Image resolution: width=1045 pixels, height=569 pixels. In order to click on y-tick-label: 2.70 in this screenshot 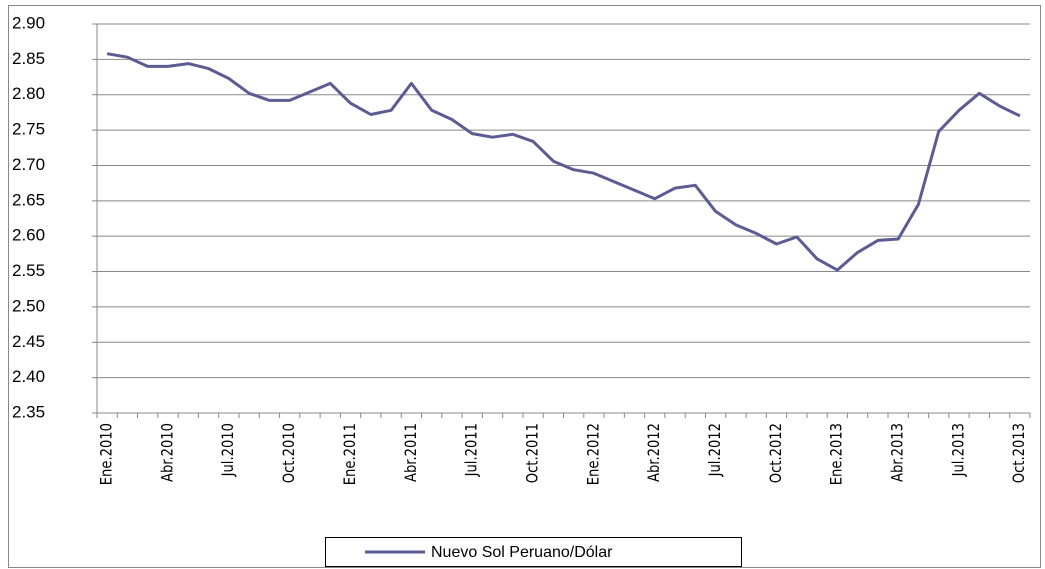, I will do `click(28, 164)`.